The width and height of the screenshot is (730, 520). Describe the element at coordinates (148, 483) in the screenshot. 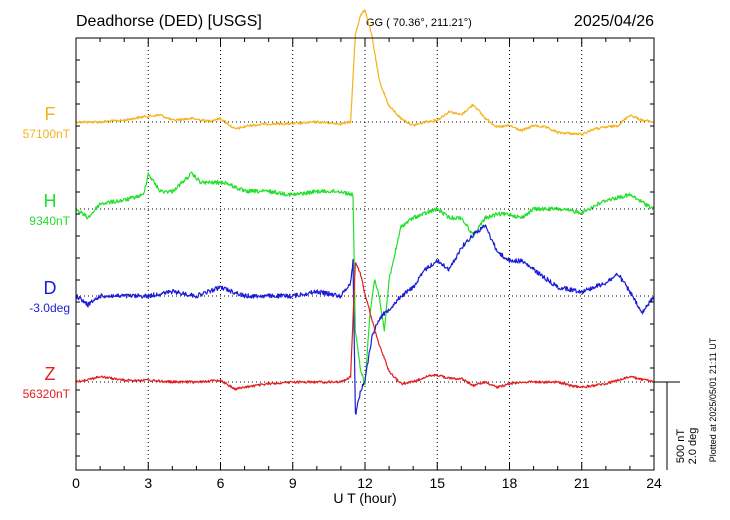

I see `x-tick-label-3: 3` at that location.